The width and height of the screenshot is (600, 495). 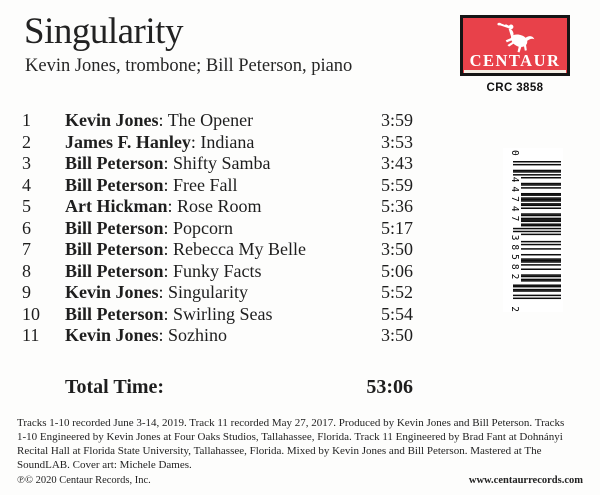 I want to click on track-composer: James F. Hanley, so click(x=128, y=141).